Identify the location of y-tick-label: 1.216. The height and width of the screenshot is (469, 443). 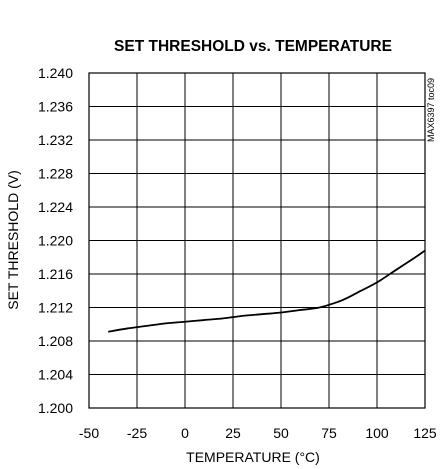
(55, 274).